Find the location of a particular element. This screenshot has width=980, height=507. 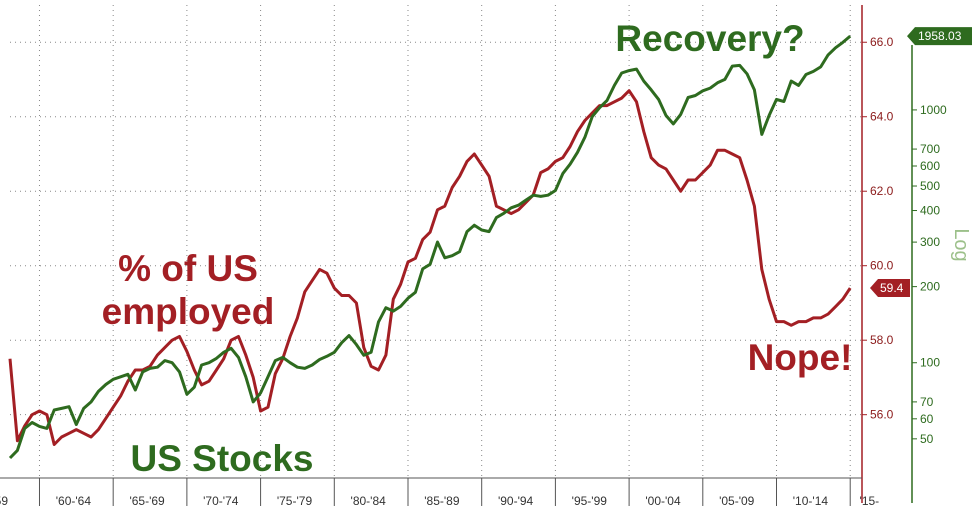

x-tick-label: '60-'64 is located at coordinates (74, 500).